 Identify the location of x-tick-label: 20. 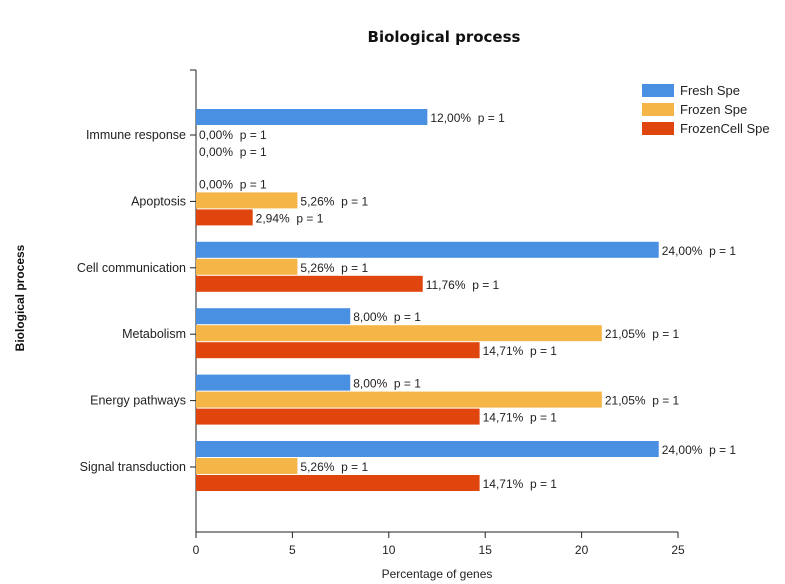
(582, 550).